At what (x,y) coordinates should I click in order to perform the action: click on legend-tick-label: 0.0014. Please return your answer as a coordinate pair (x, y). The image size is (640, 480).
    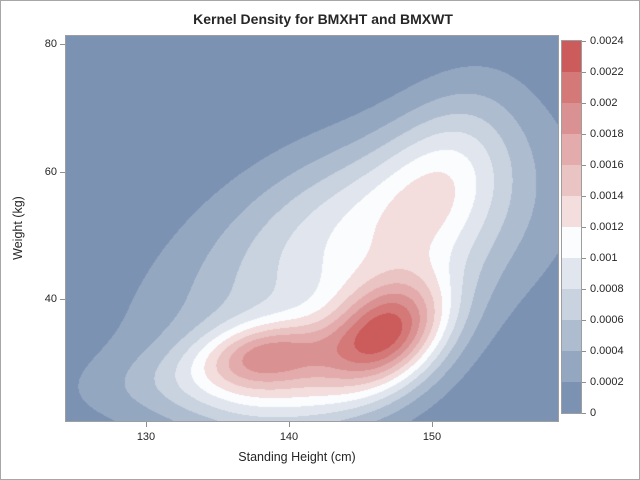
    Looking at the image, I should click on (607, 196).